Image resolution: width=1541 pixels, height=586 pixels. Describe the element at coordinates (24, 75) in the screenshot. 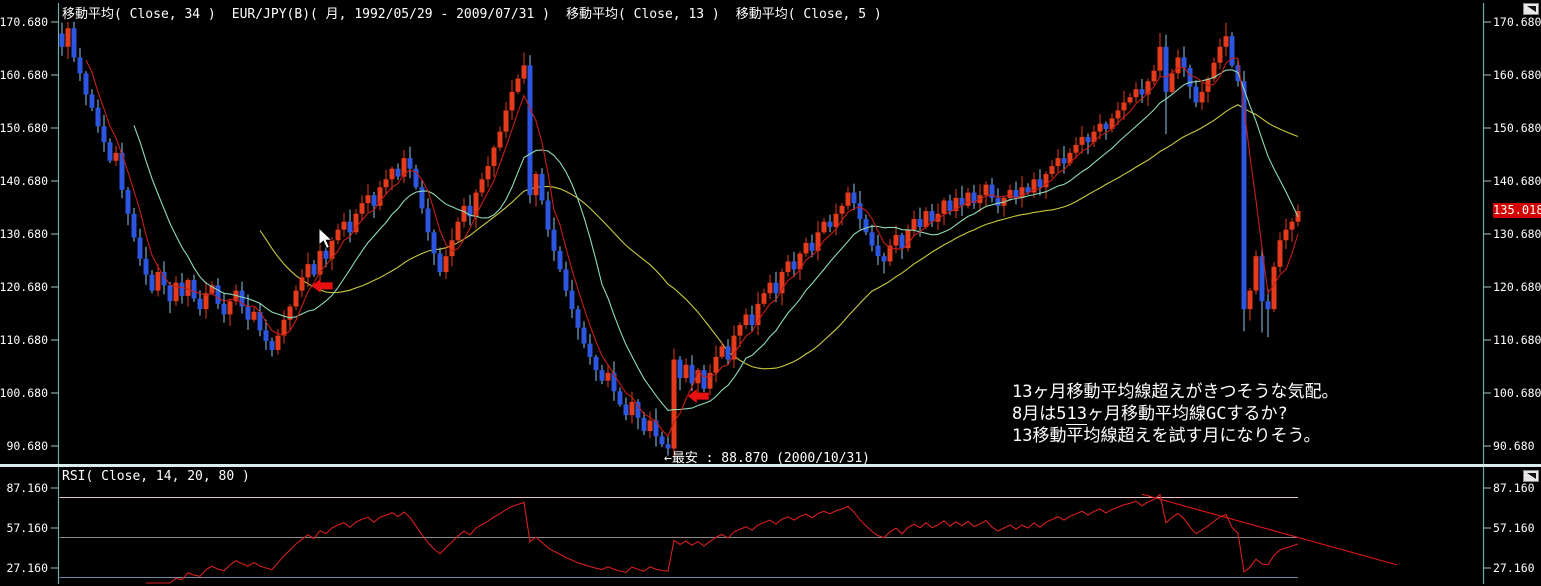

I see `price-tick-label-left: 160.680` at that location.